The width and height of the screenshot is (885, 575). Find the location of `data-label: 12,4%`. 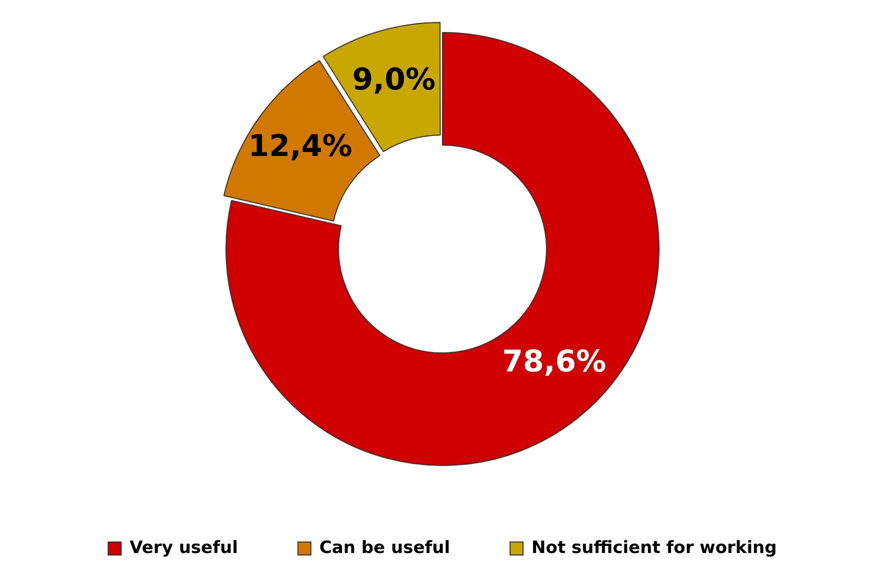

data-label: 12,4% is located at coordinates (300, 146).